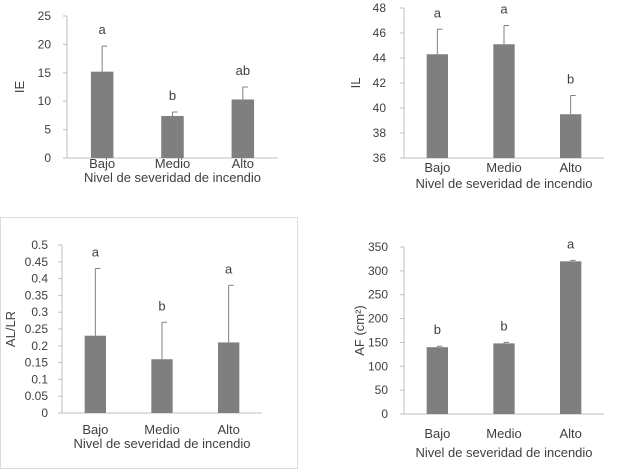 This screenshot has width=617, height=469. What do you see at coordinates (355, 83) in the screenshot?
I see `y-axis-title: IL` at bounding box center [355, 83].